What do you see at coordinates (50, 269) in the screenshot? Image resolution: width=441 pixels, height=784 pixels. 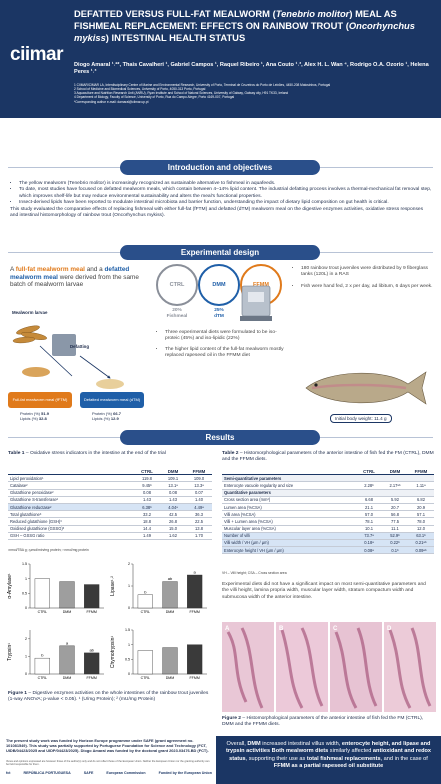 I see `lead-part: full-fat mealworm meal` at bounding box center [50, 269].